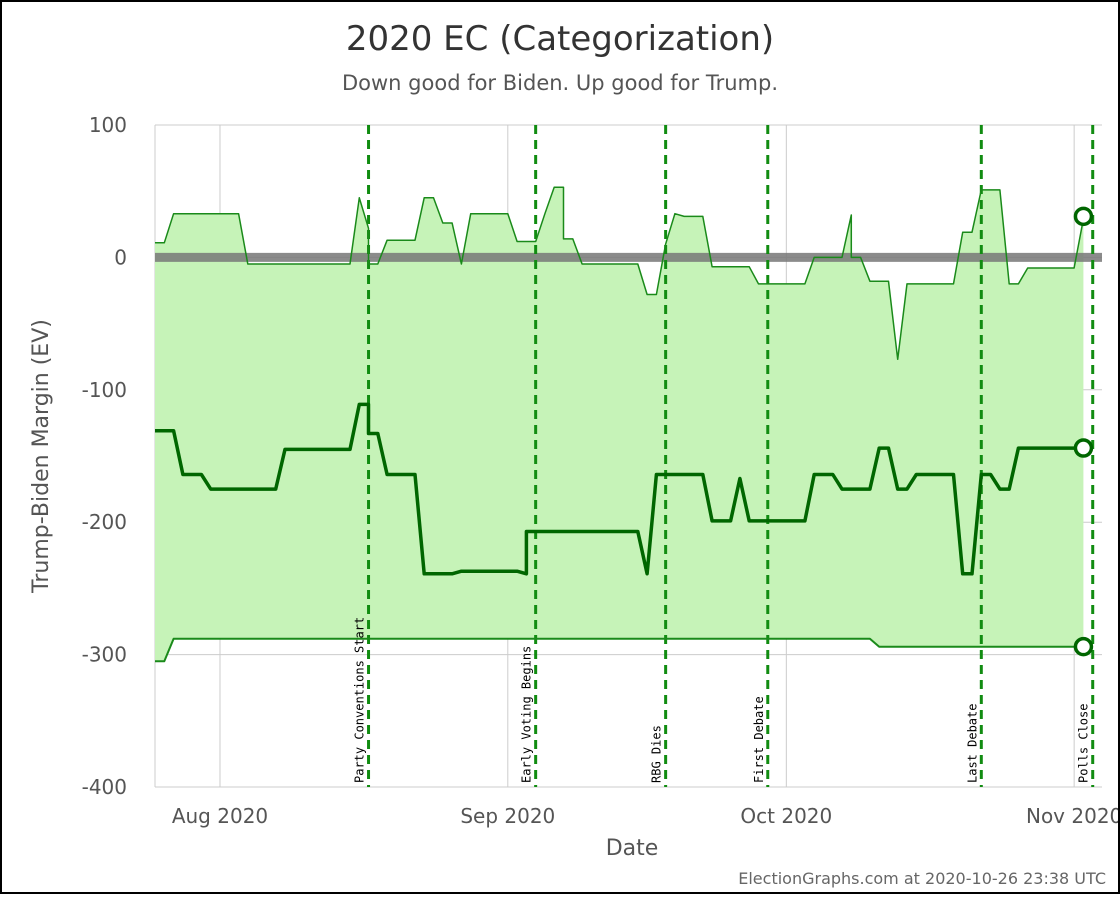 The height and width of the screenshot is (897, 1120). Describe the element at coordinates (104, 787) in the screenshot. I see `y-tick-label: -400` at that location.